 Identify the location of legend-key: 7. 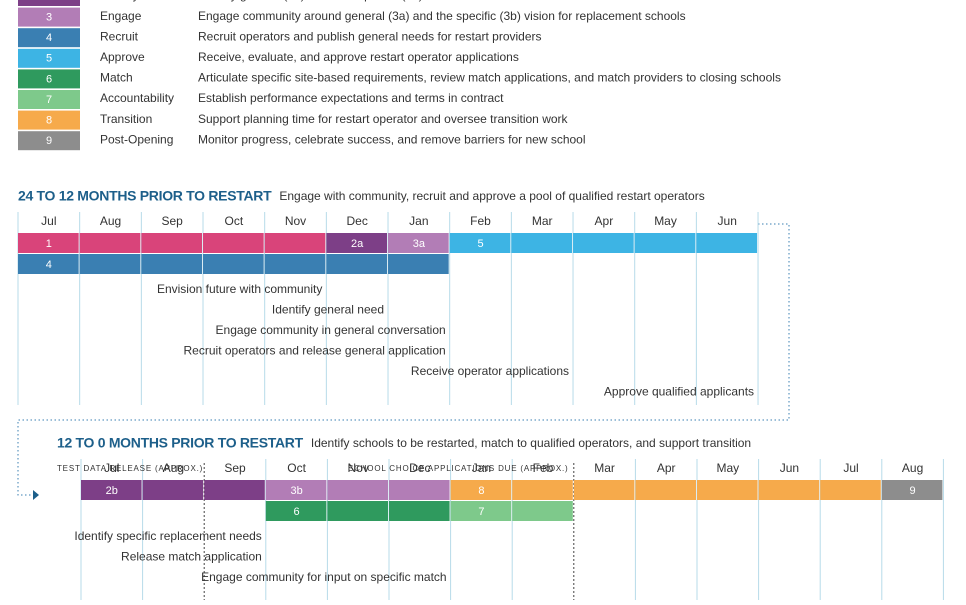
(49, 100).